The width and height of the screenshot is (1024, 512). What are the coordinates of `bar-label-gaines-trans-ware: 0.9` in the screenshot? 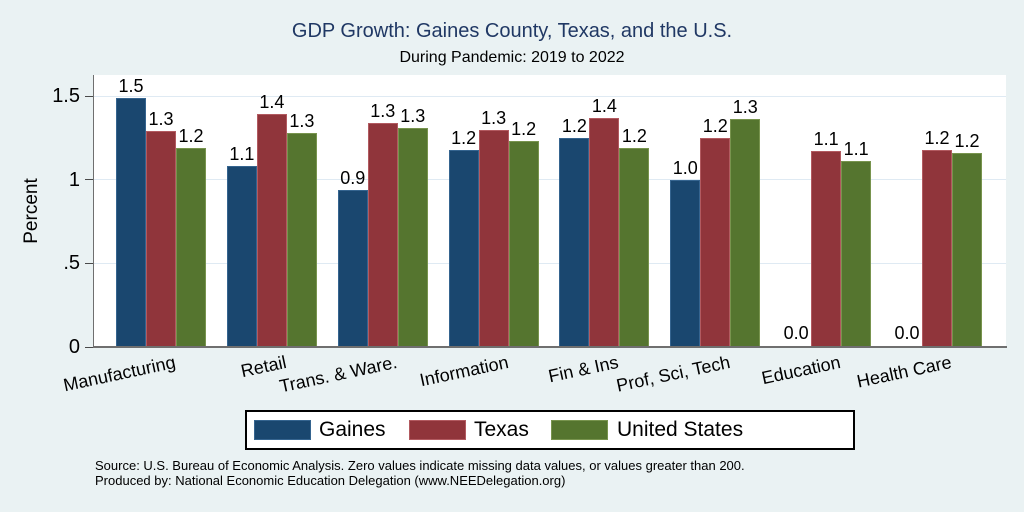 It's located at (353, 178).